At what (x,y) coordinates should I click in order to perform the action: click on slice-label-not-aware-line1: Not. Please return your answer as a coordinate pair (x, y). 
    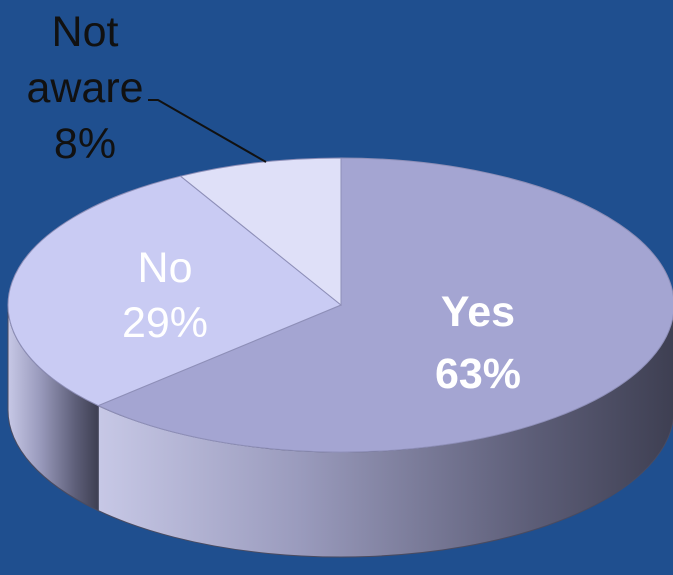
    Looking at the image, I should click on (85, 32).